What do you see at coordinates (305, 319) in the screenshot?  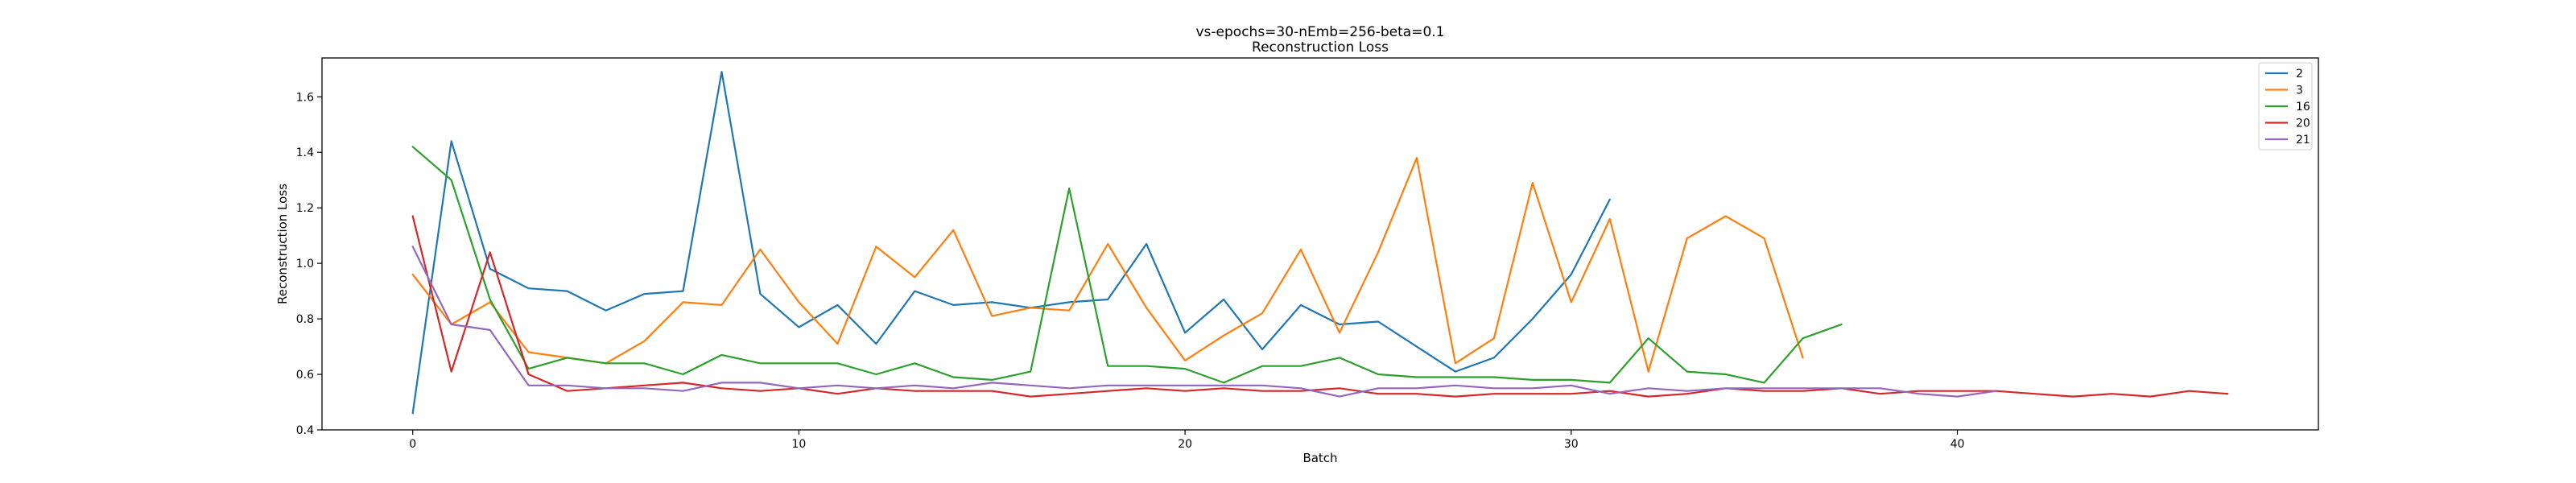 I see `y-tick-label: 0.8` at bounding box center [305, 319].